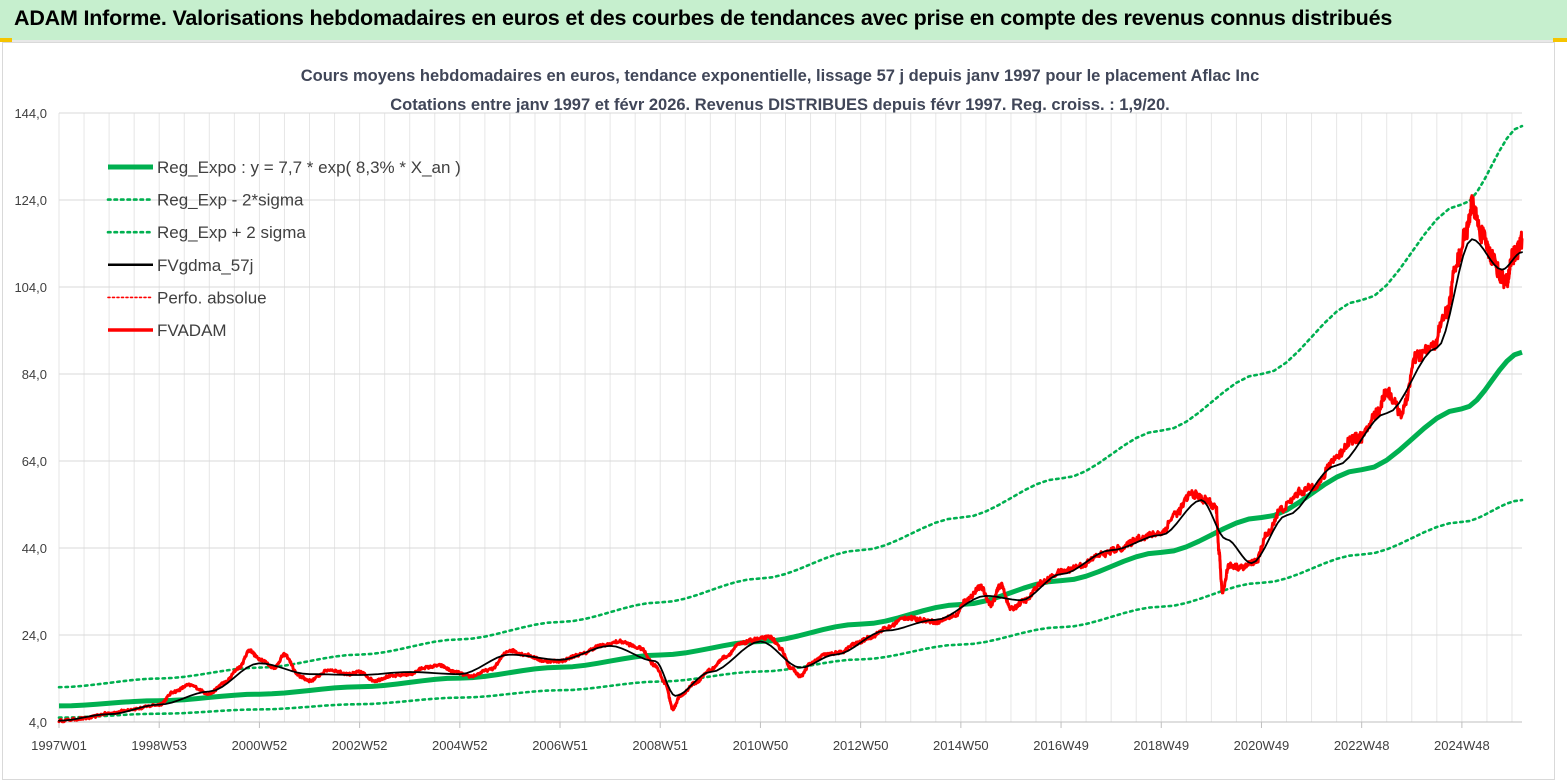 The width and height of the screenshot is (1567, 783). I want to click on x-tick-label: 2004W52, so click(460, 745).